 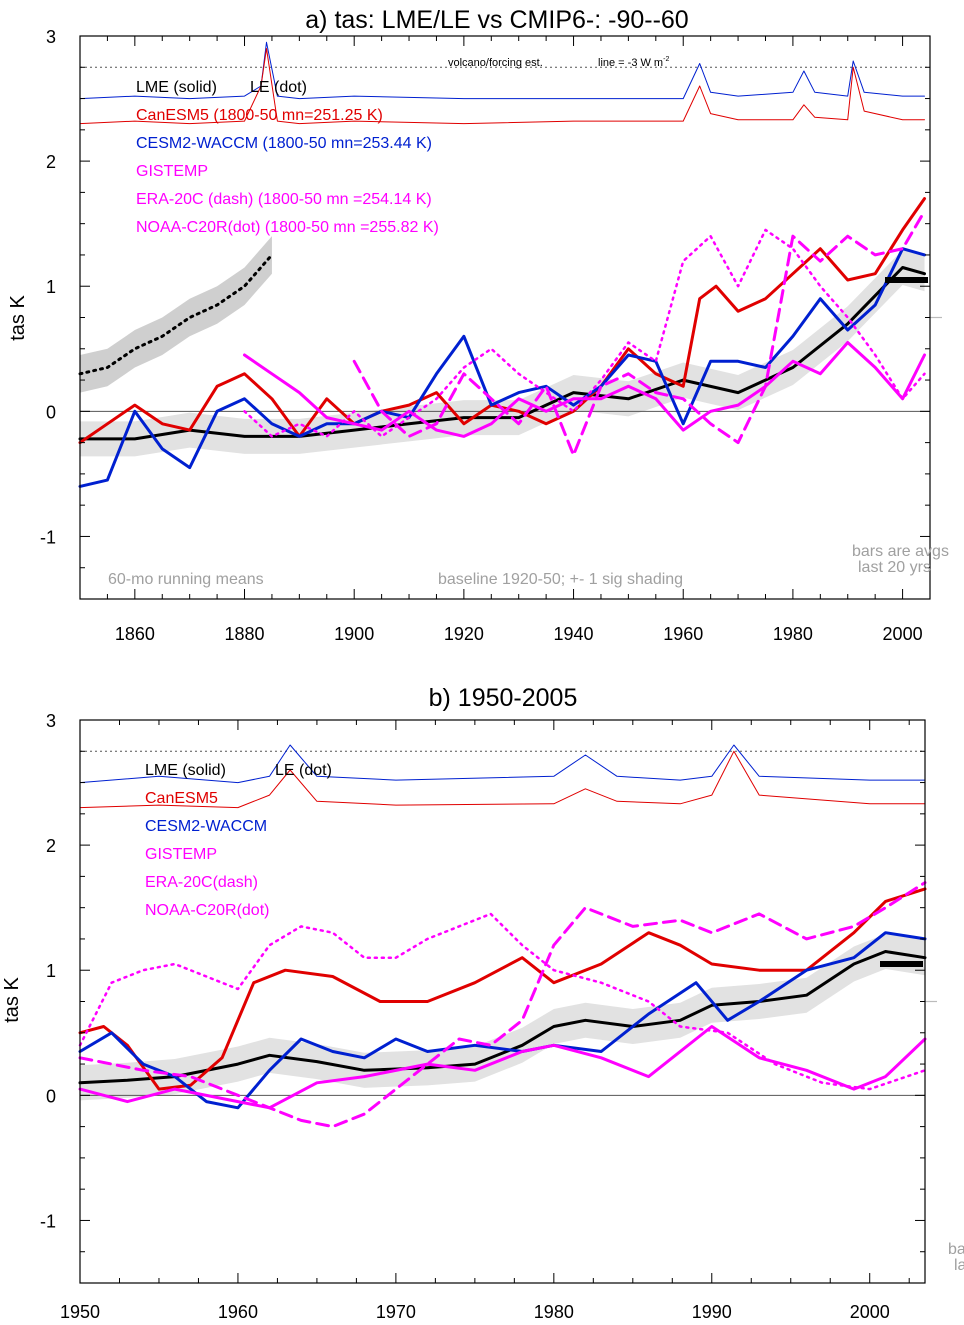 What do you see at coordinates (12, 1000) in the screenshot?
I see `panel-b-ylabel: tas K` at bounding box center [12, 1000].